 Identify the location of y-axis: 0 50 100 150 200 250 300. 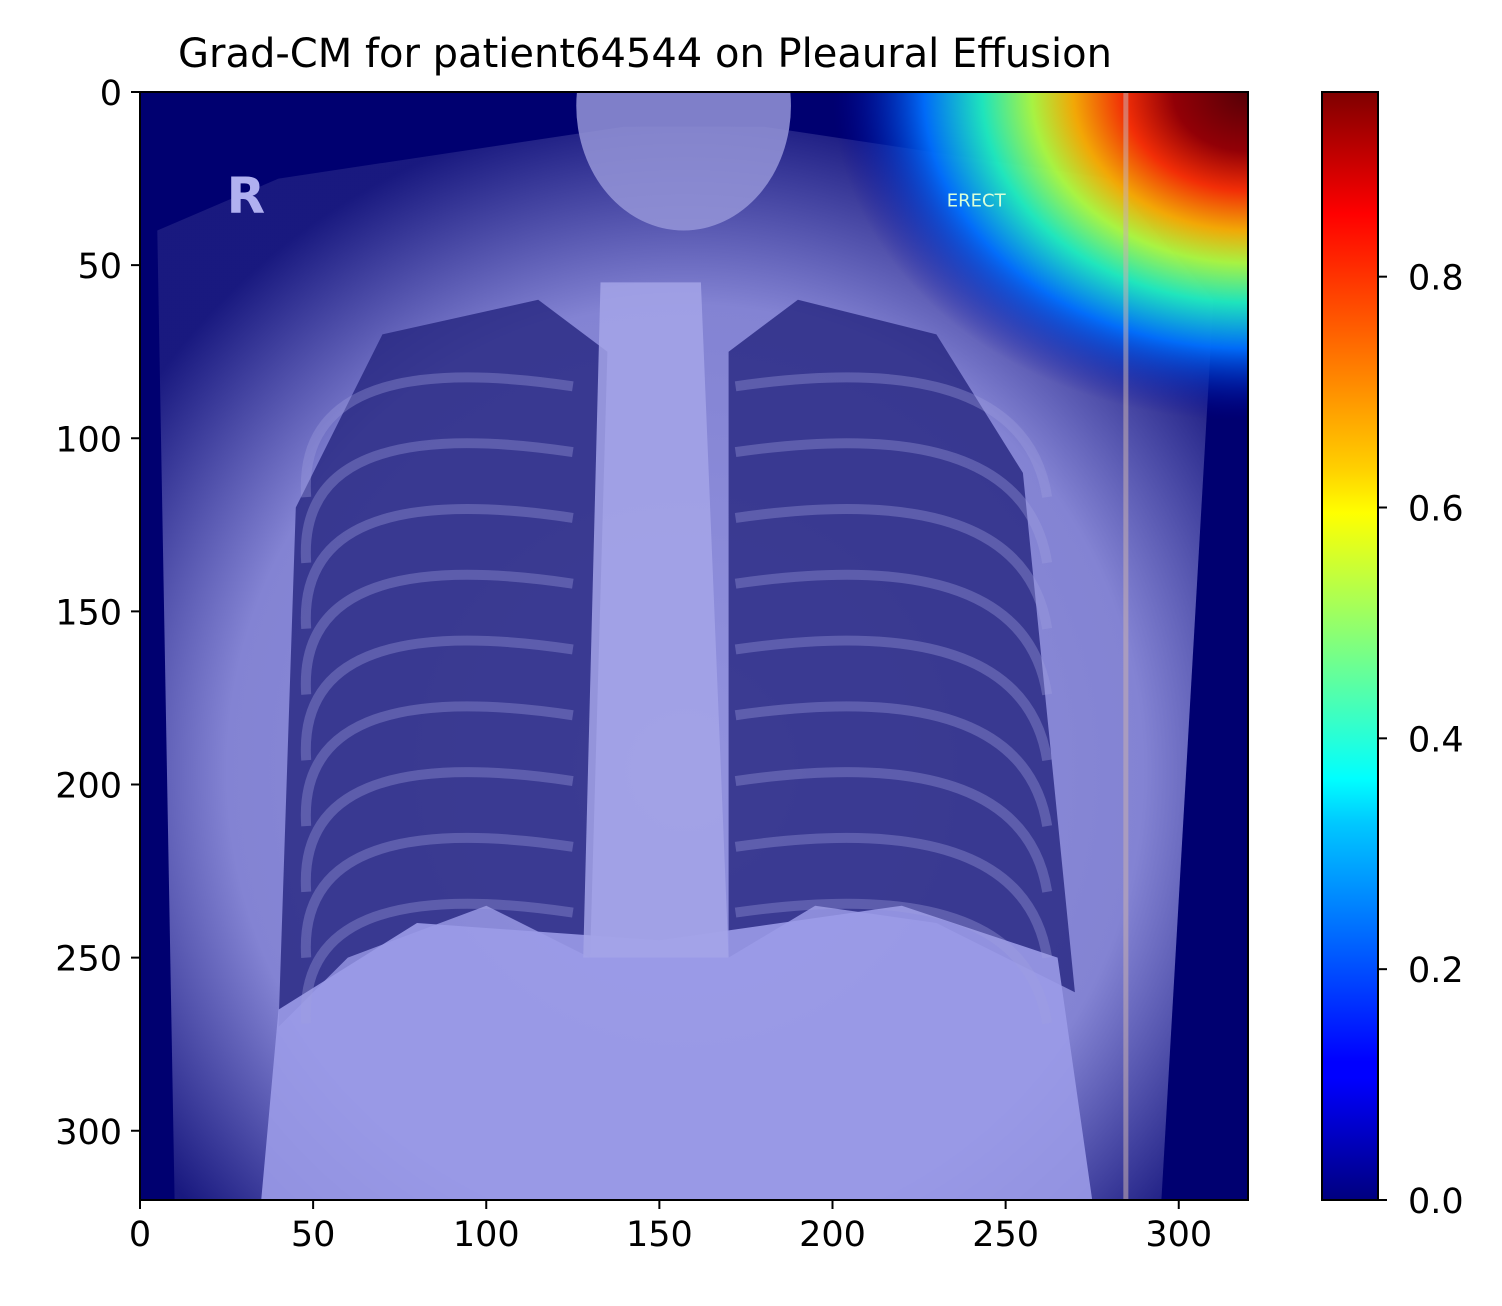
(97, 613).